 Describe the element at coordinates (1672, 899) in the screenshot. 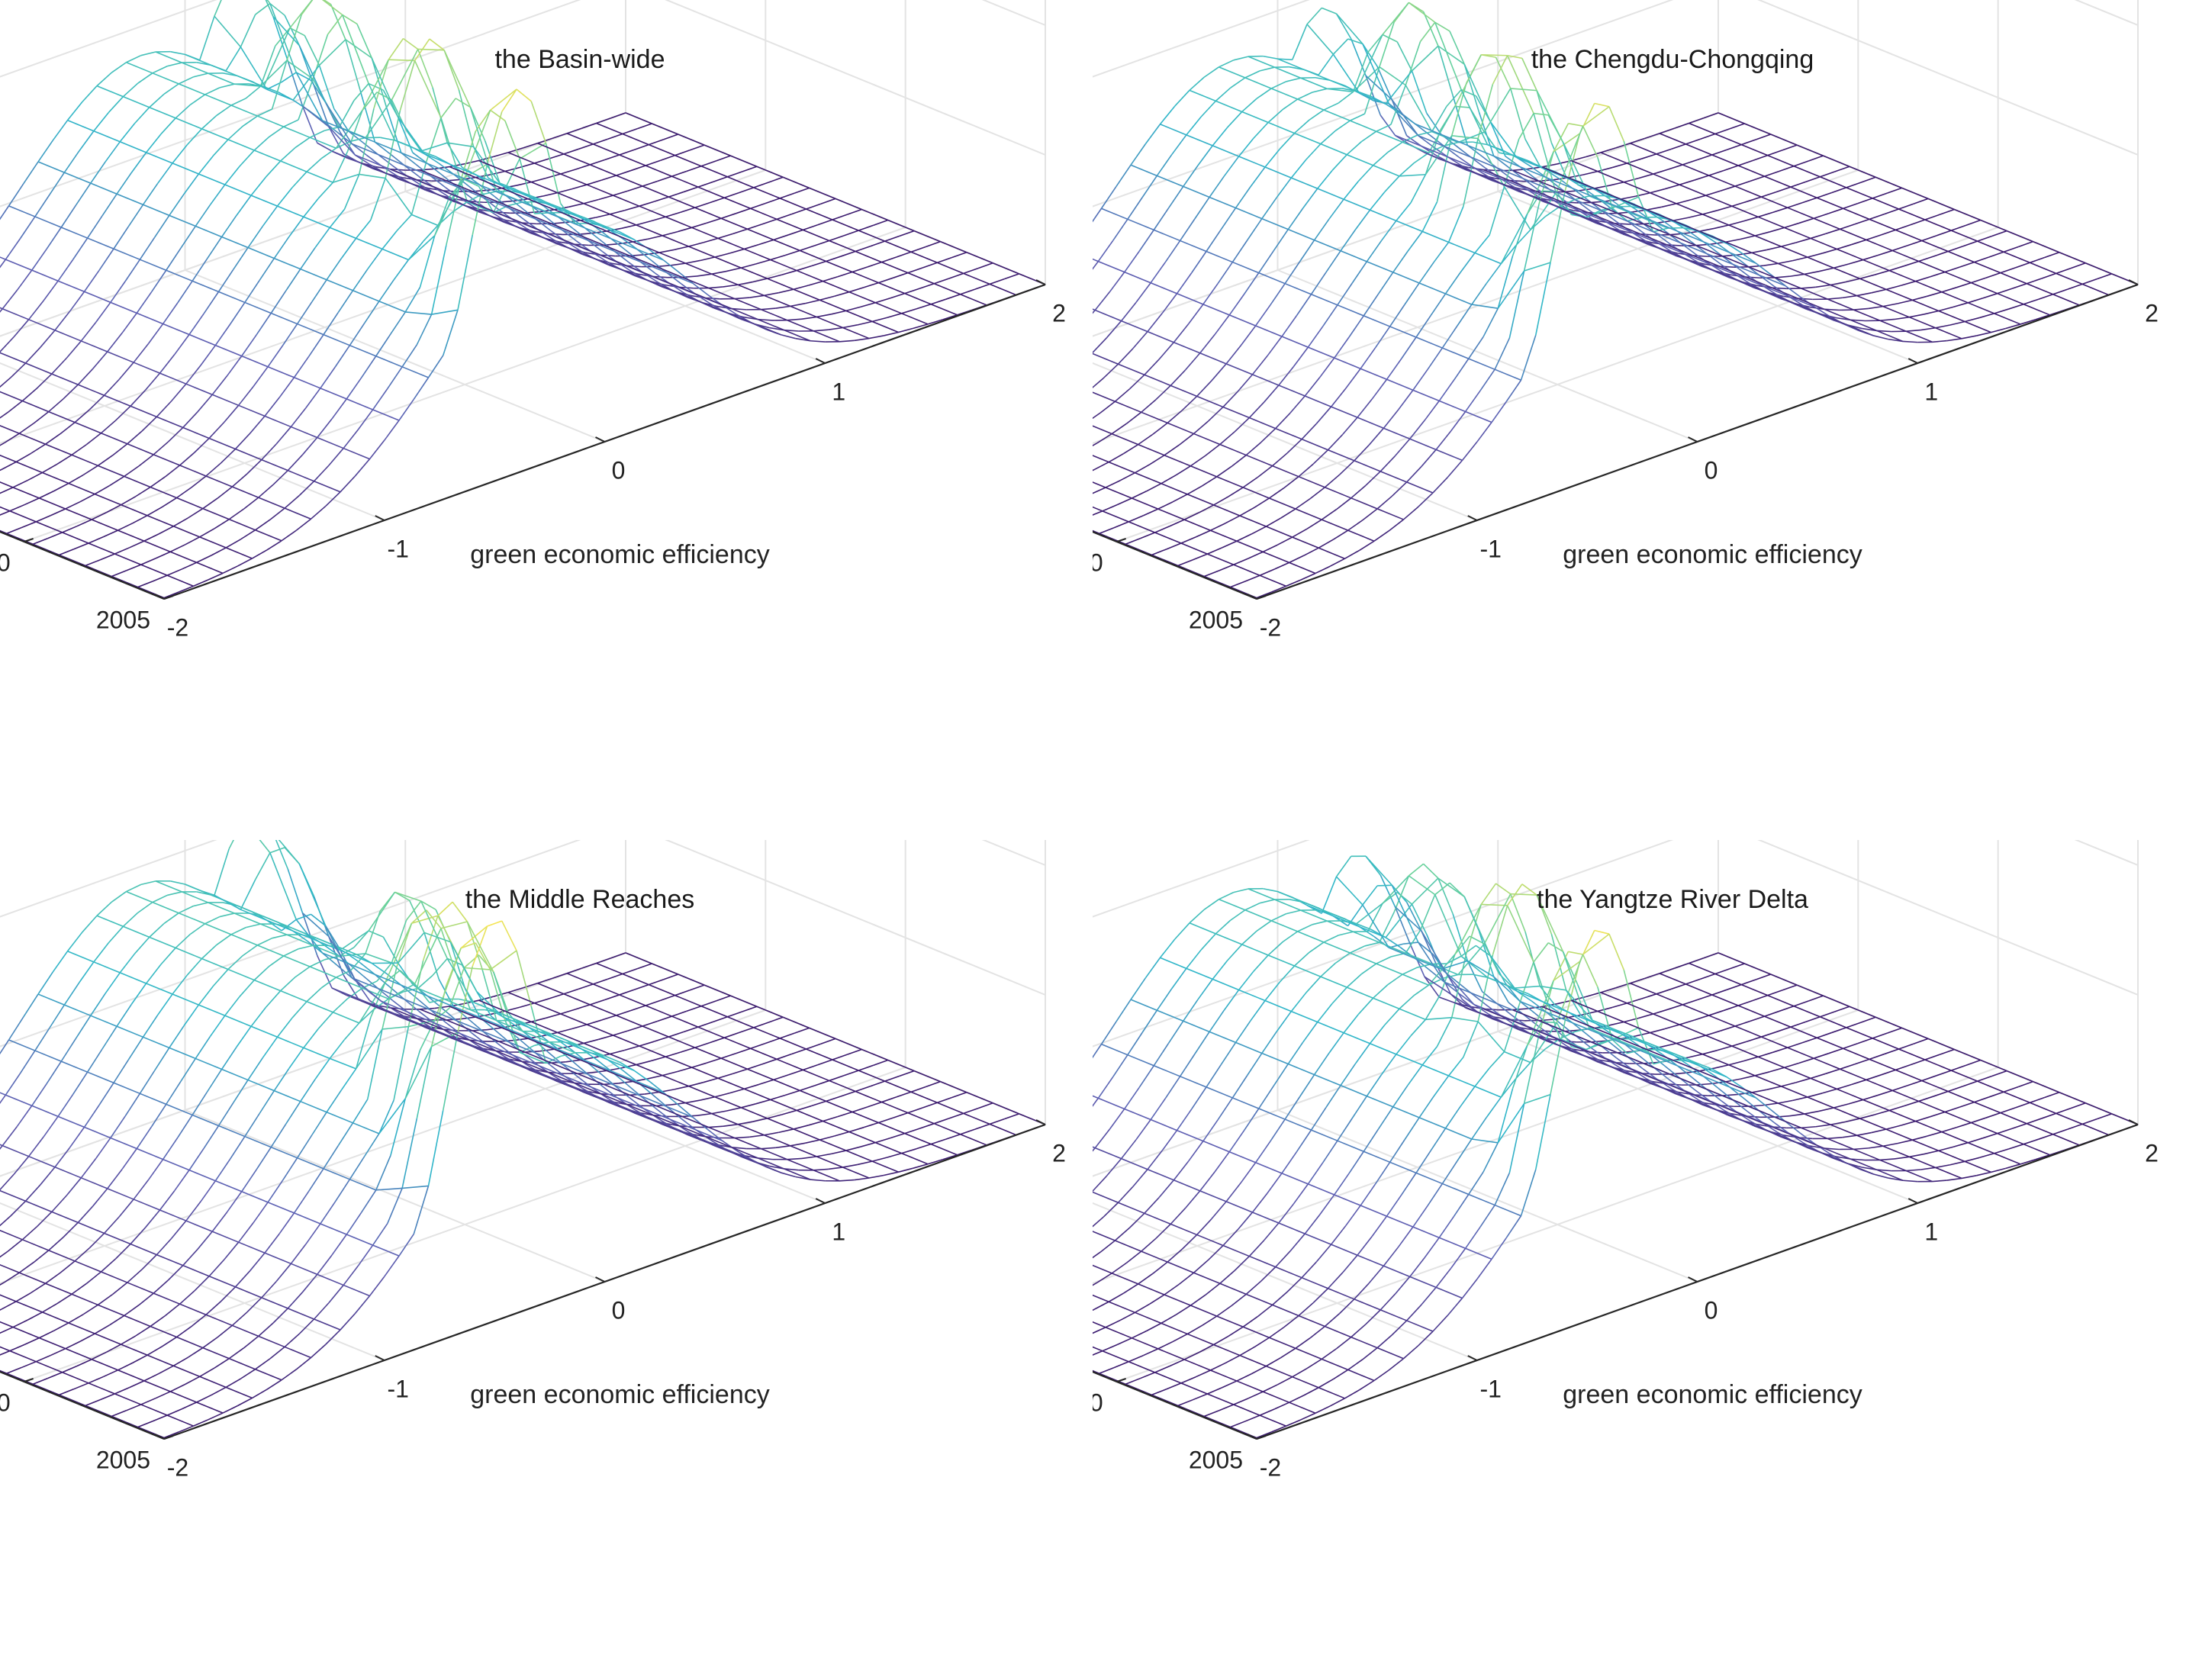

I see `chart-title: the Yangtze River Delta` at that location.